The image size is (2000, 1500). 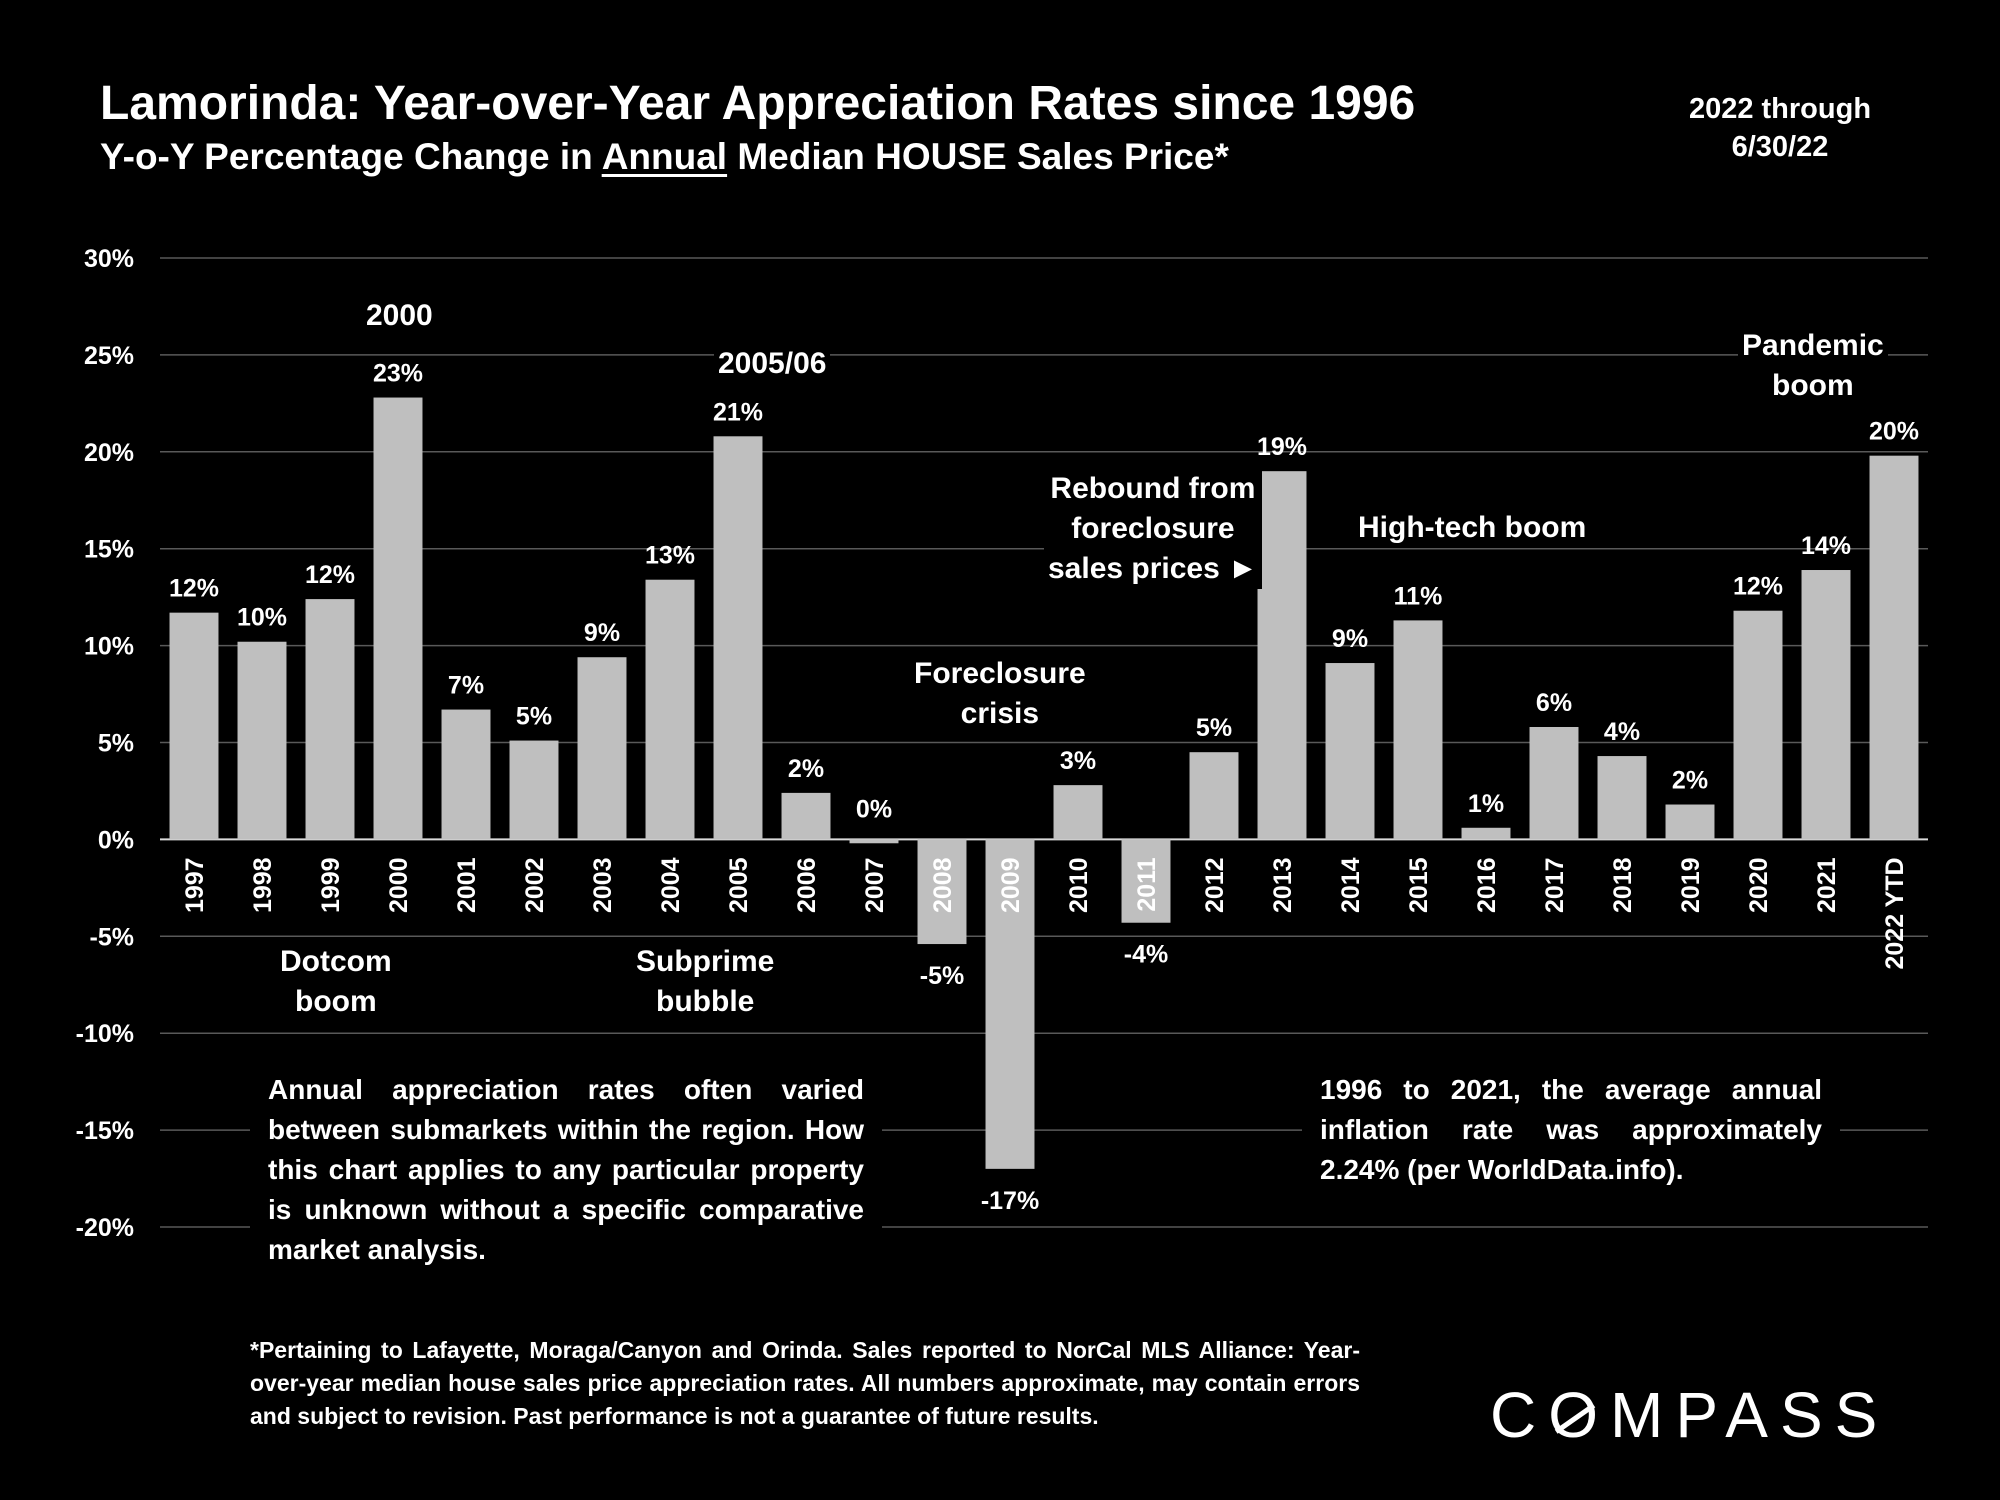 I want to click on x-tick-label: 2022 YTD, so click(x=1895, y=913).